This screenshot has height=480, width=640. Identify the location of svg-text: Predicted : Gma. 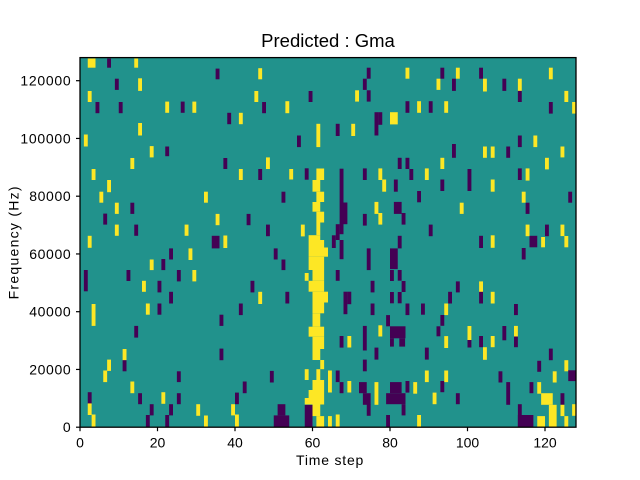
(328, 40).